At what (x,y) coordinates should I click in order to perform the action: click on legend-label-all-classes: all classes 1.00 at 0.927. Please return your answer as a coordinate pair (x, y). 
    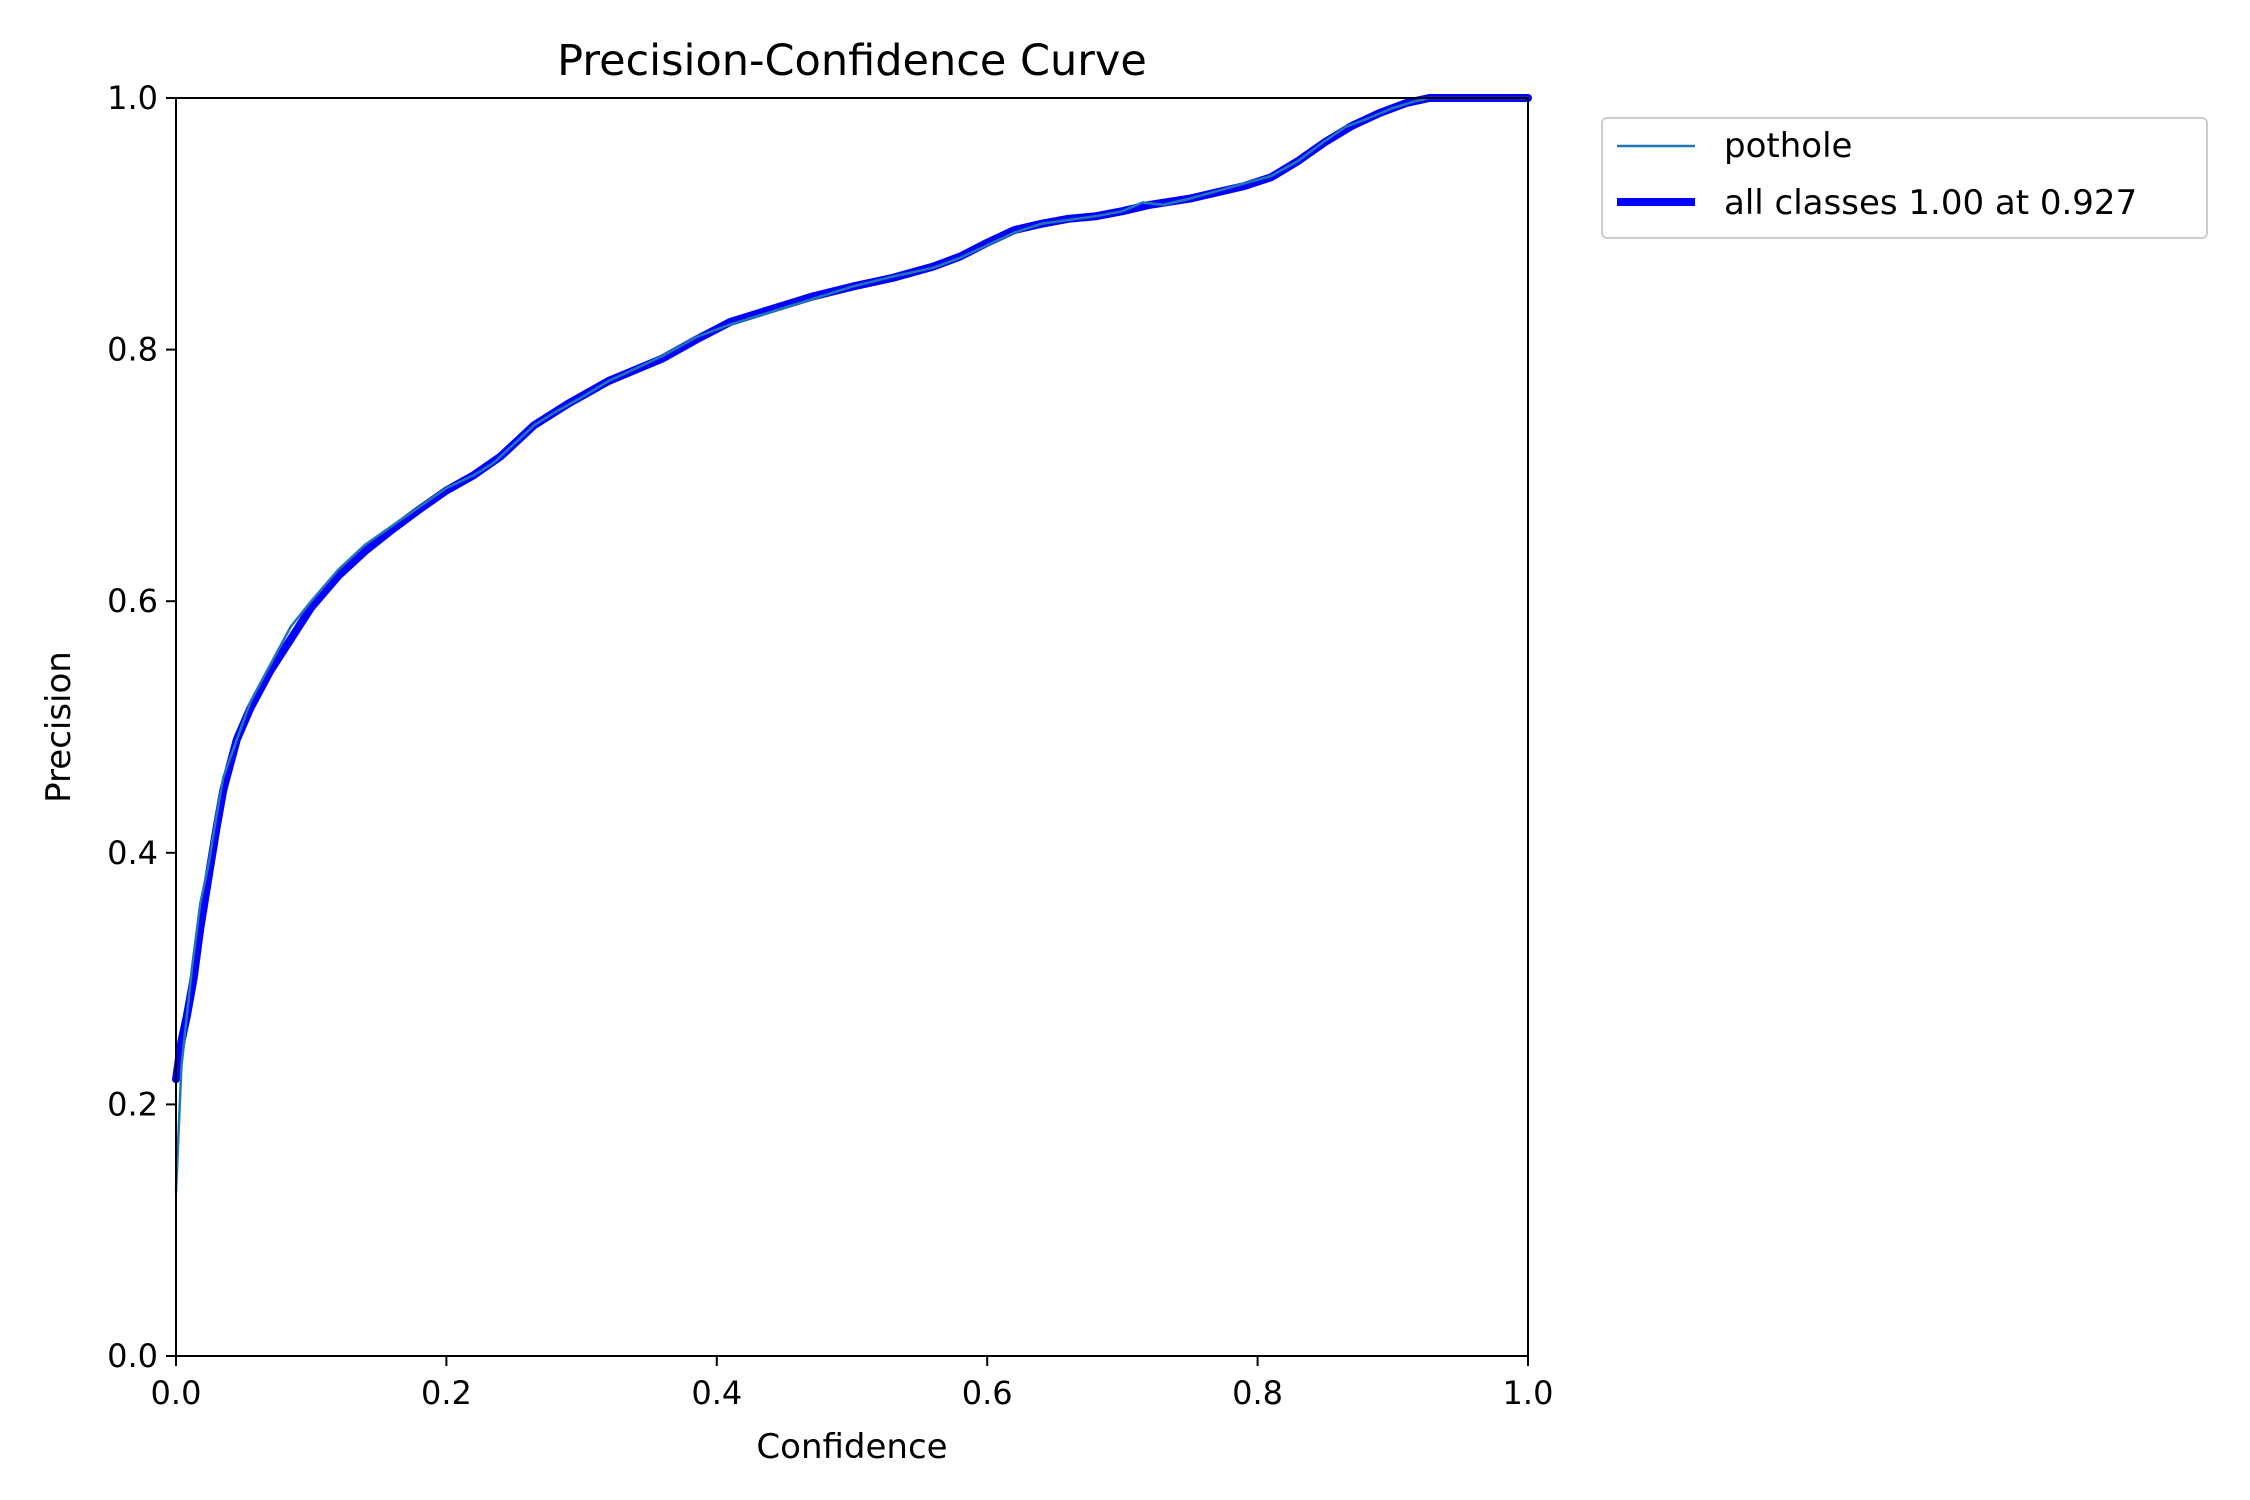
    Looking at the image, I should click on (1930, 203).